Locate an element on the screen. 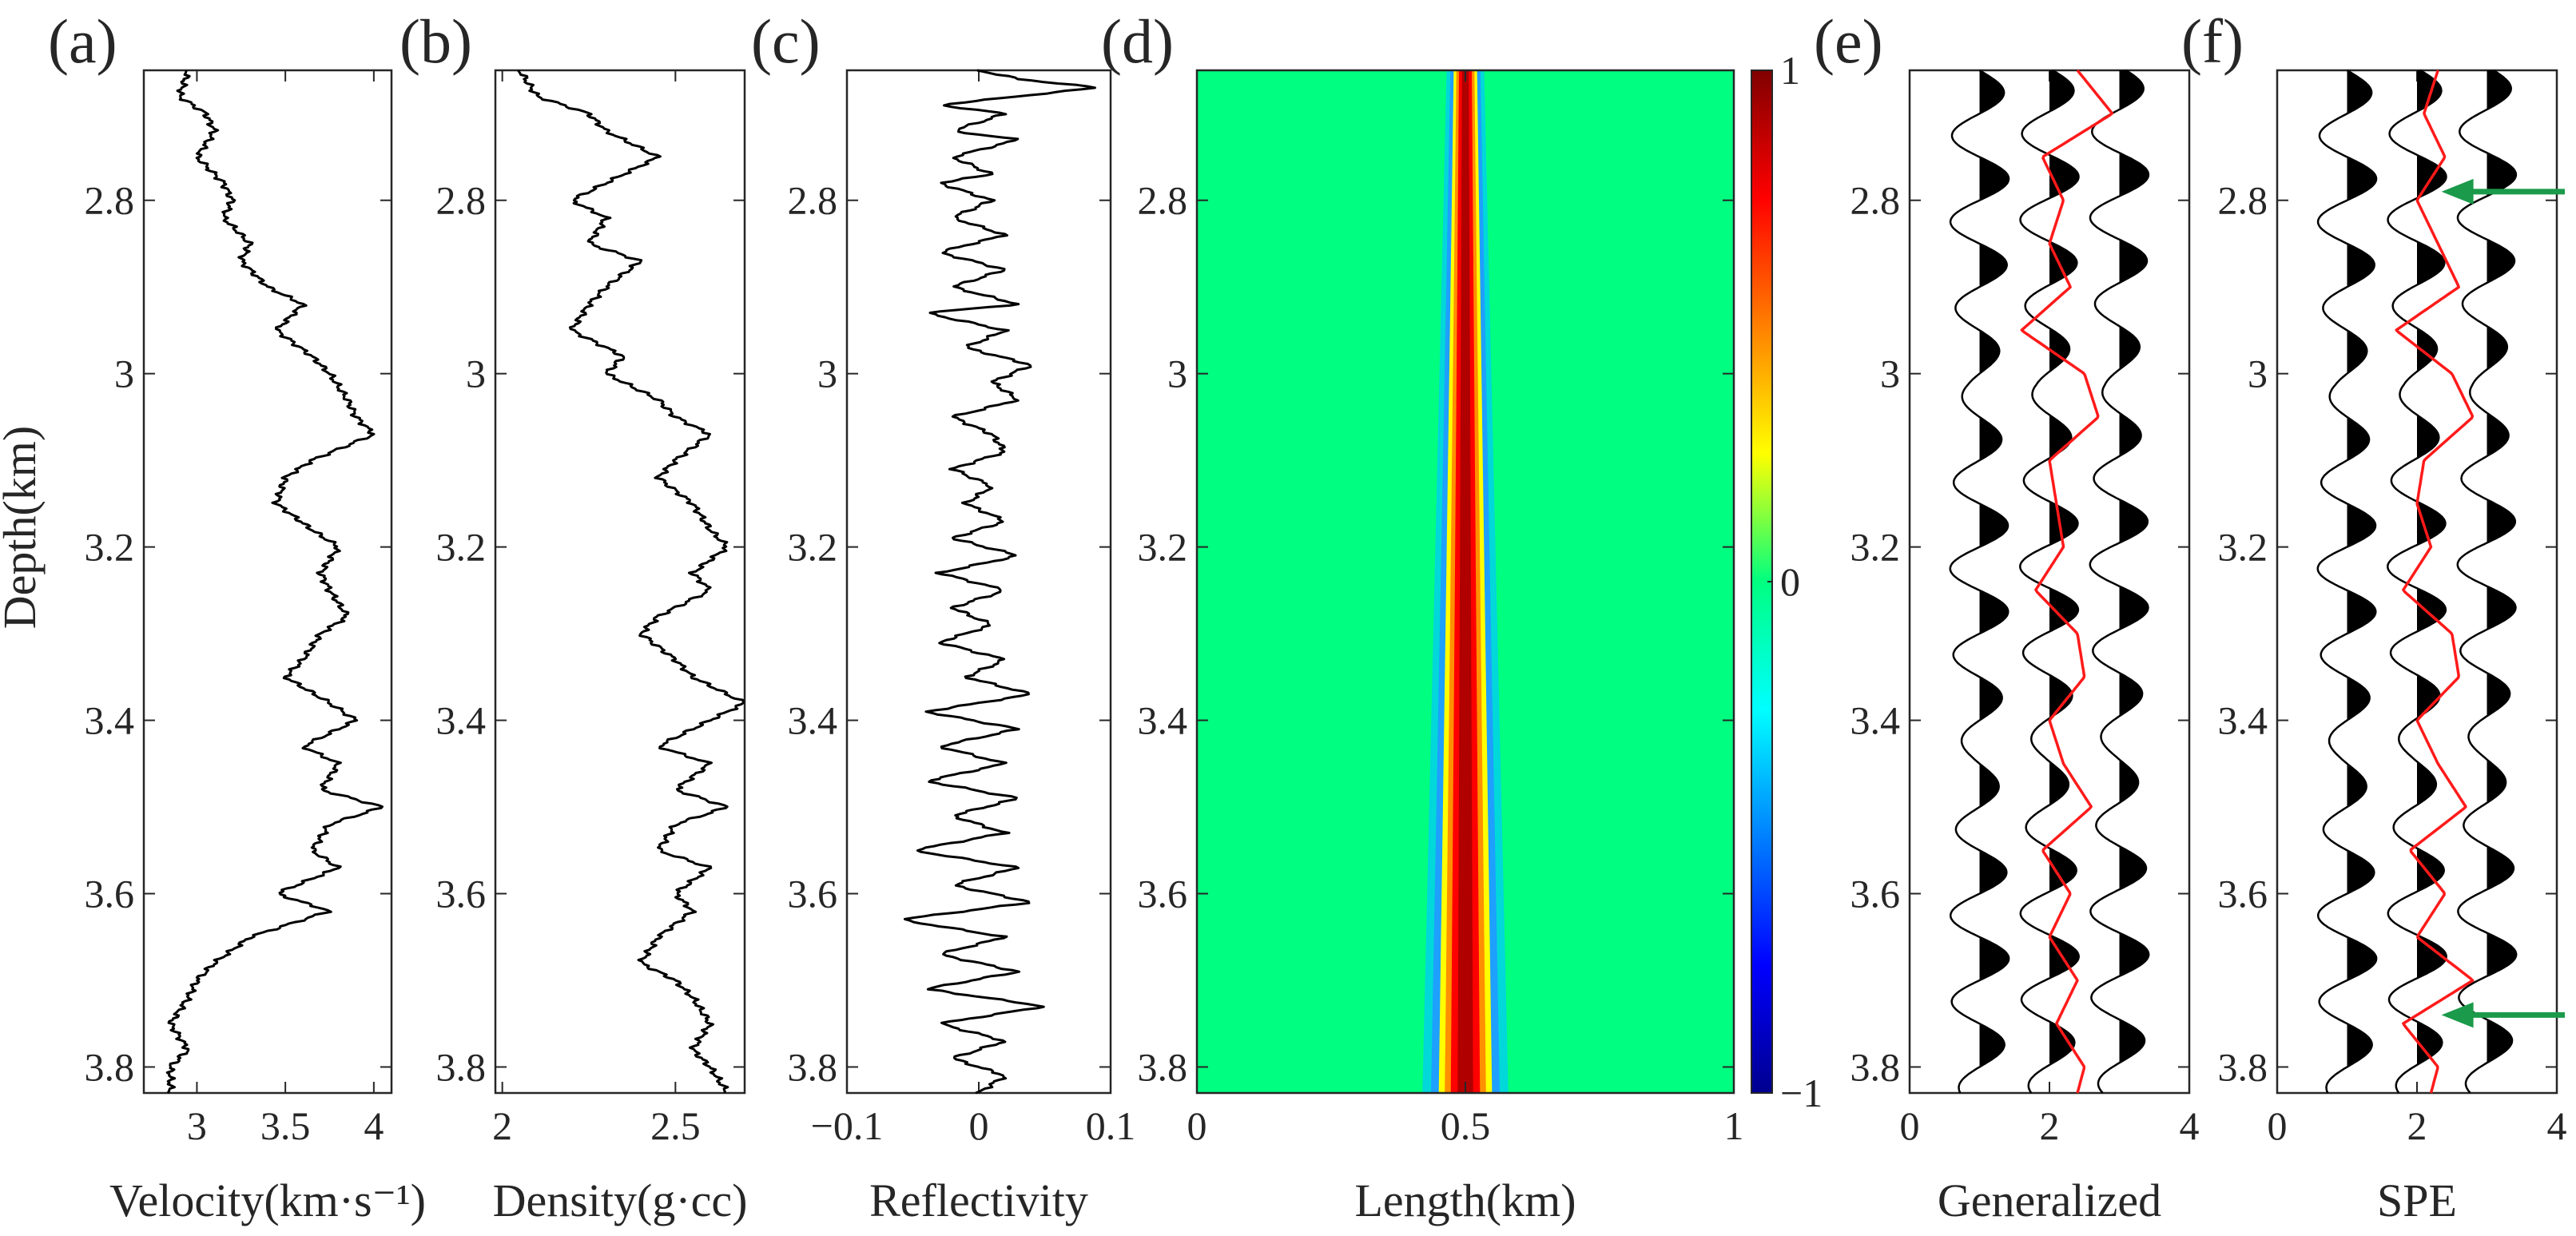  panel-f: 2.8 3 3.2 3.4 3.6 3.80 2 4 SPE (f) is located at coordinates (2374, 616).